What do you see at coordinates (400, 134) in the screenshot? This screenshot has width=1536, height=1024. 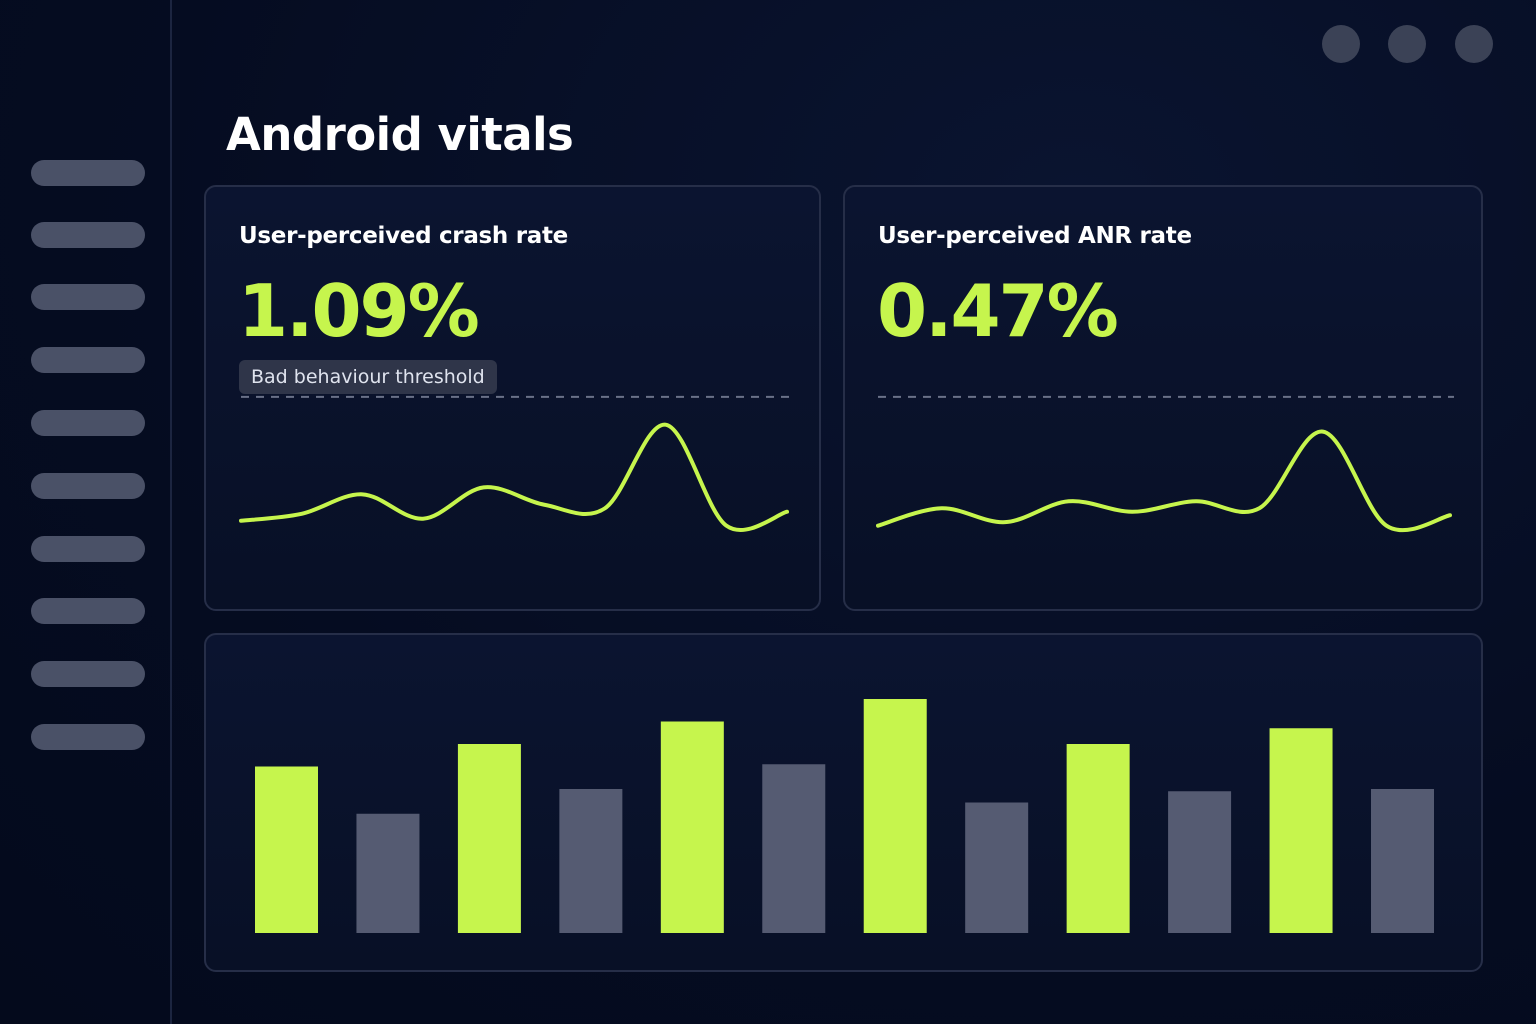 I see `page-title: Android vitals` at bounding box center [400, 134].